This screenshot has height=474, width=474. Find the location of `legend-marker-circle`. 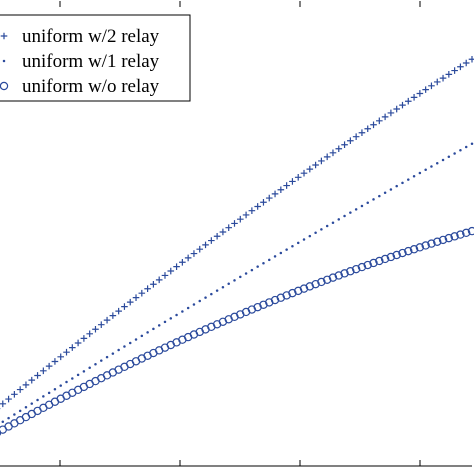

legend-marker-circle is located at coordinates (4, 86).